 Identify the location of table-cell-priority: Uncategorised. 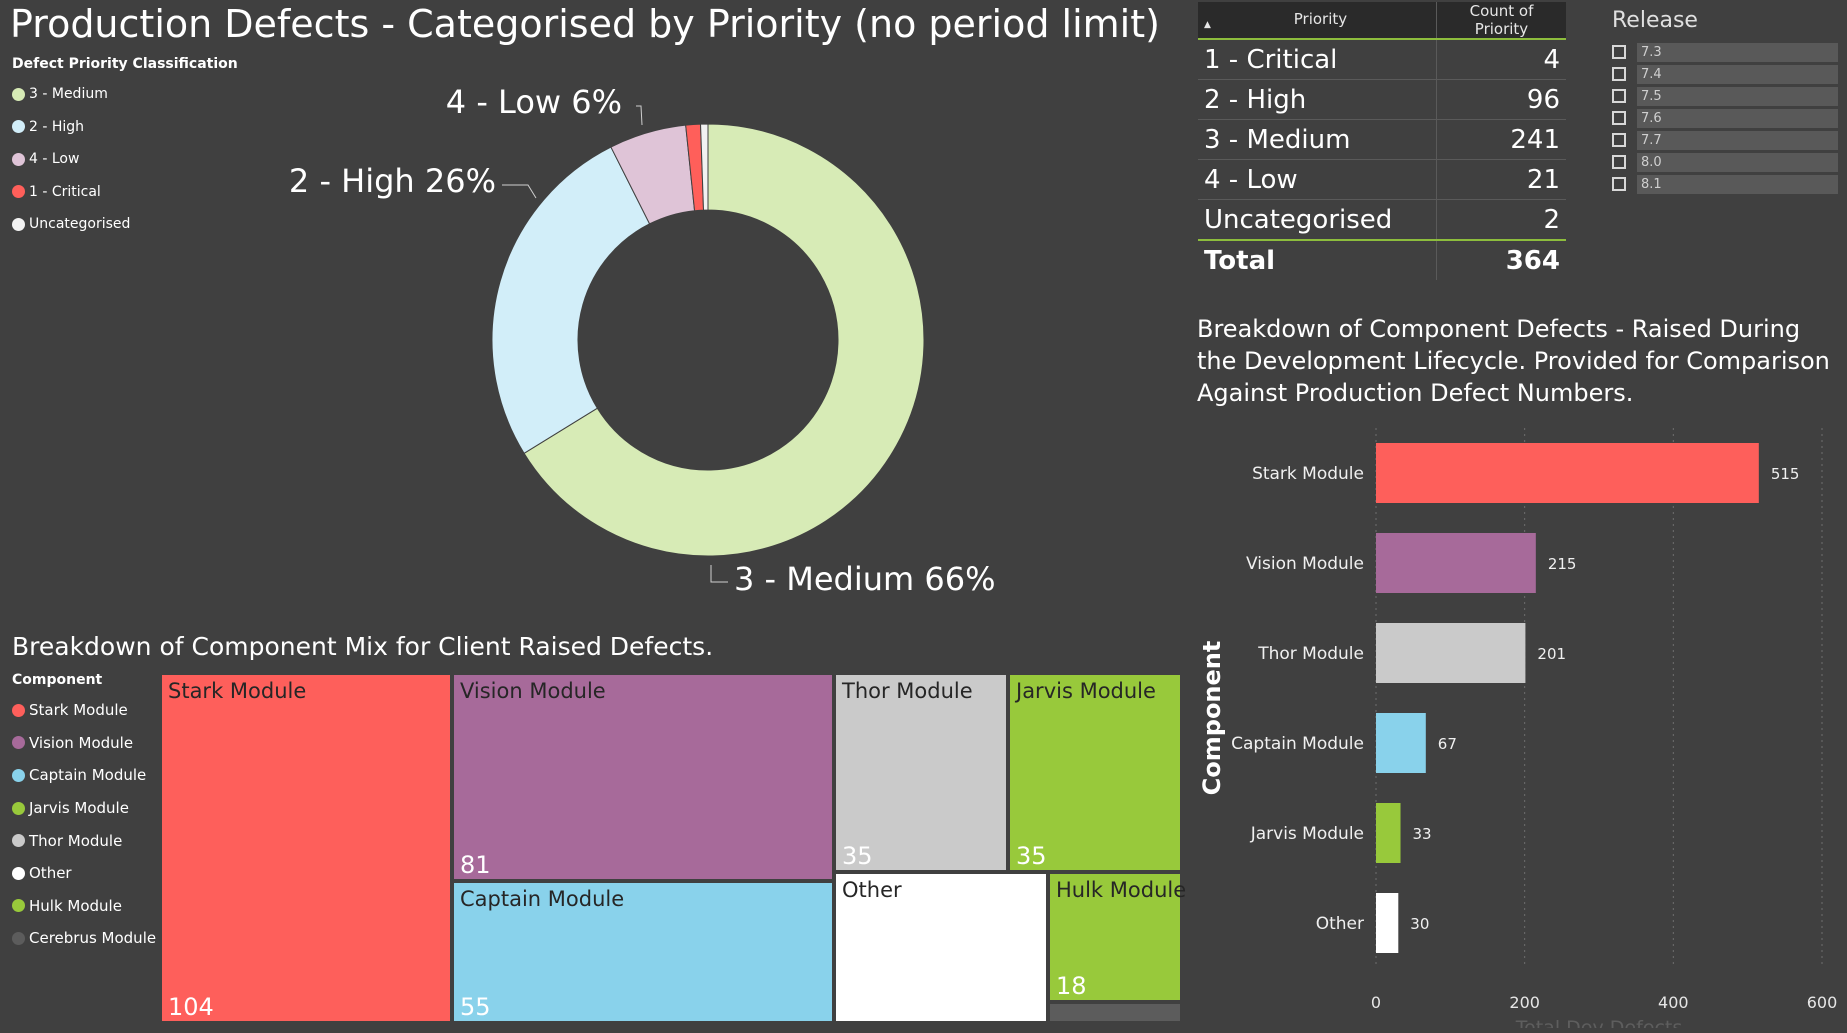
(1317, 220).